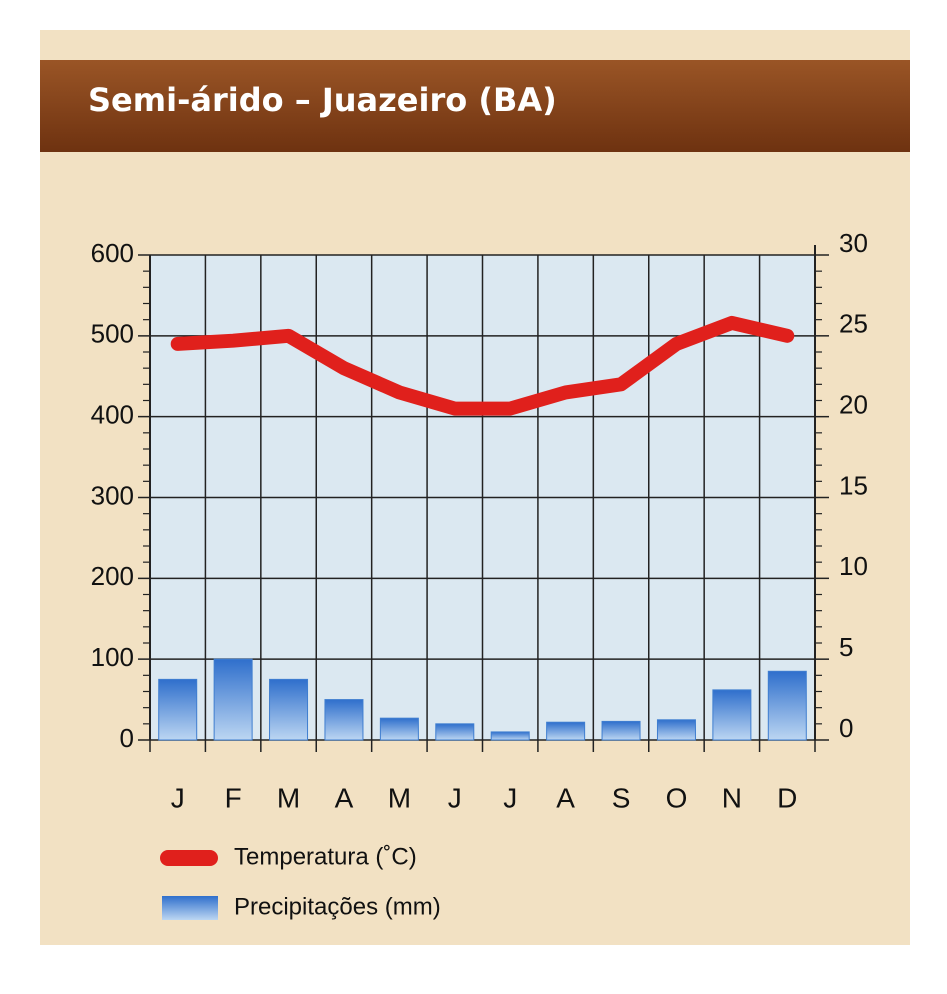 The image size is (947, 994). I want to click on y-tick-label: 600, so click(112, 253).